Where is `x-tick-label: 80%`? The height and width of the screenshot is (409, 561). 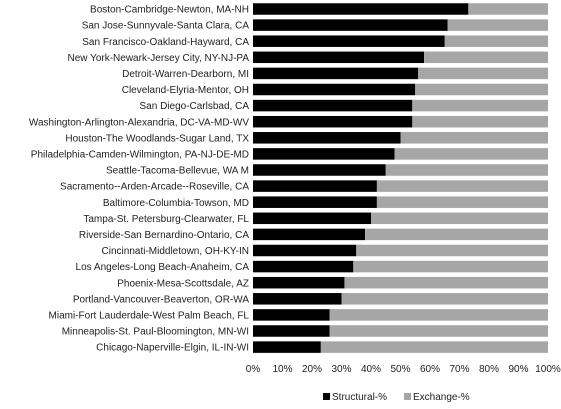 x-tick-label: 80% is located at coordinates (489, 369).